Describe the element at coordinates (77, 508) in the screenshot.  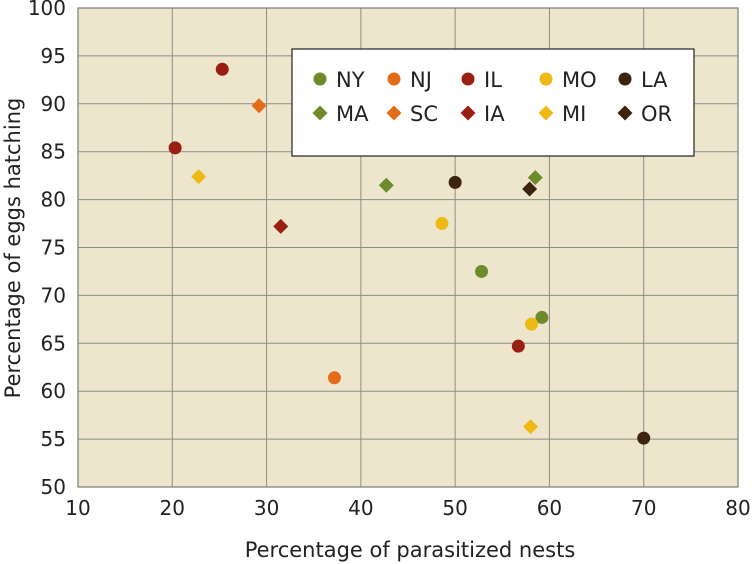
I see `x-tick-label: 10` at that location.